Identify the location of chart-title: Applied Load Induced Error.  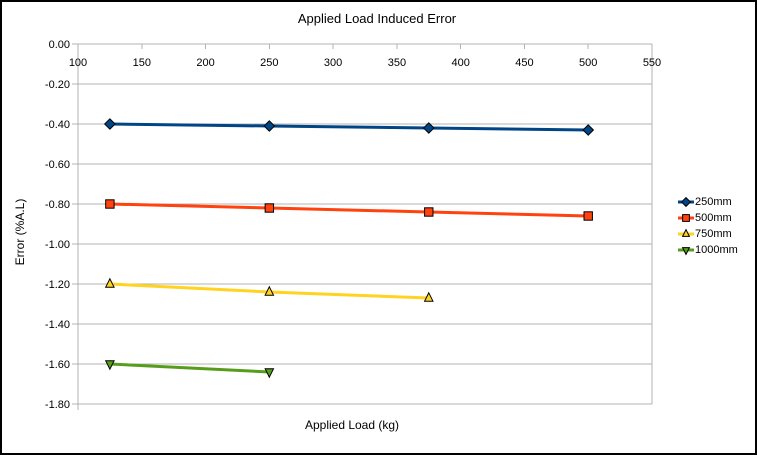
(377, 18).